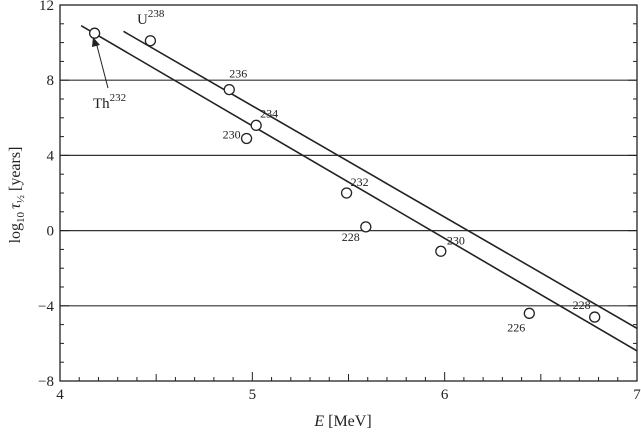 This screenshot has width=641, height=433. What do you see at coordinates (96, 42) in the screenshot?
I see `th-annotation-arrow-head` at bounding box center [96, 42].